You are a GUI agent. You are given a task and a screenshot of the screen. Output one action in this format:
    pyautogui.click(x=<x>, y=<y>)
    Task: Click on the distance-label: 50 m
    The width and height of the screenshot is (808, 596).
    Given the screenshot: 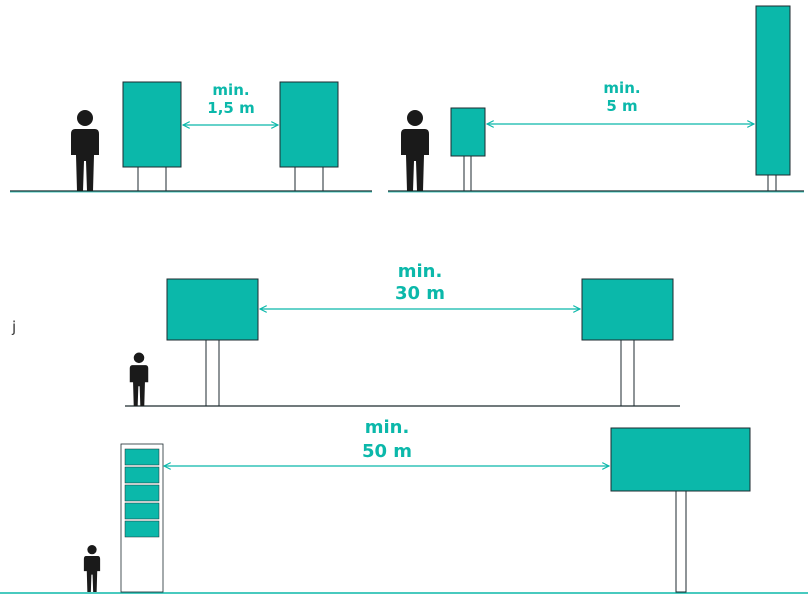 What is the action you would take?
    pyautogui.click(x=387, y=451)
    